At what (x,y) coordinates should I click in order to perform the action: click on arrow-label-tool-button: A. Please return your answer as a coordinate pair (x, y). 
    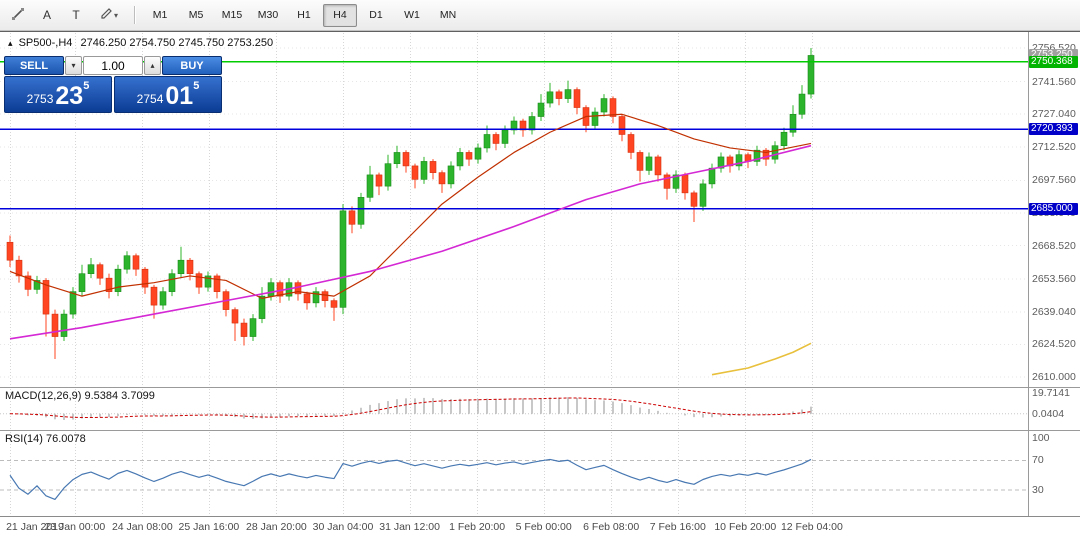
    Looking at the image, I should click on (47, 15).